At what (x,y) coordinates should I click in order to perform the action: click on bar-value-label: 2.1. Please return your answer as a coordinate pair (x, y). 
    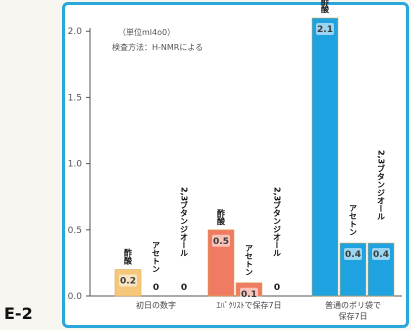
    Looking at the image, I should click on (325, 30).